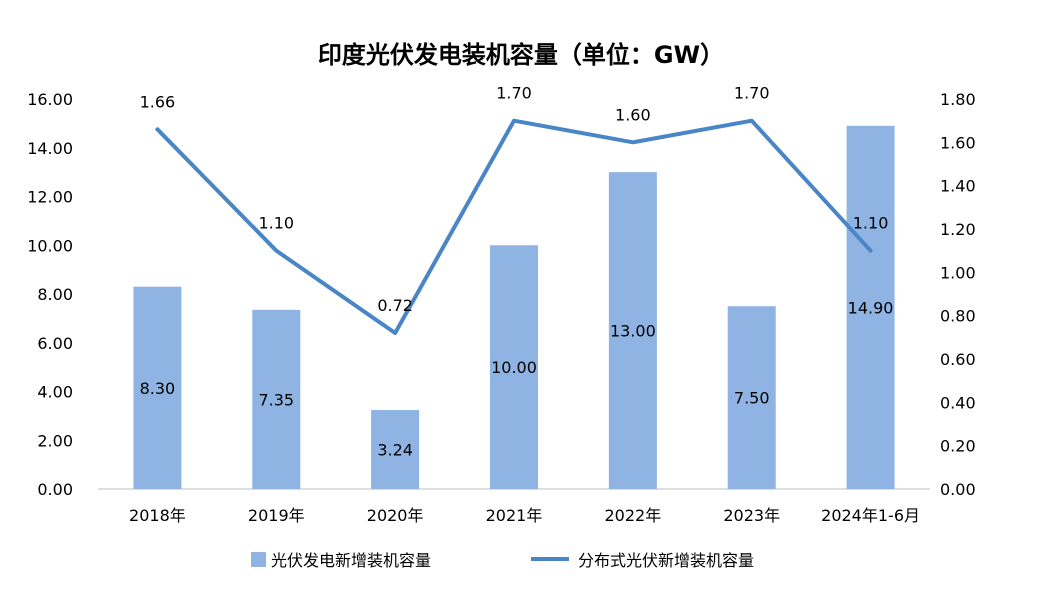 The image size is (1042, 599). What do you see at coordinates (958, 186) in the screenshot?
I see `right-y-tick-label: 1.40` at bounding box center [958, 186].